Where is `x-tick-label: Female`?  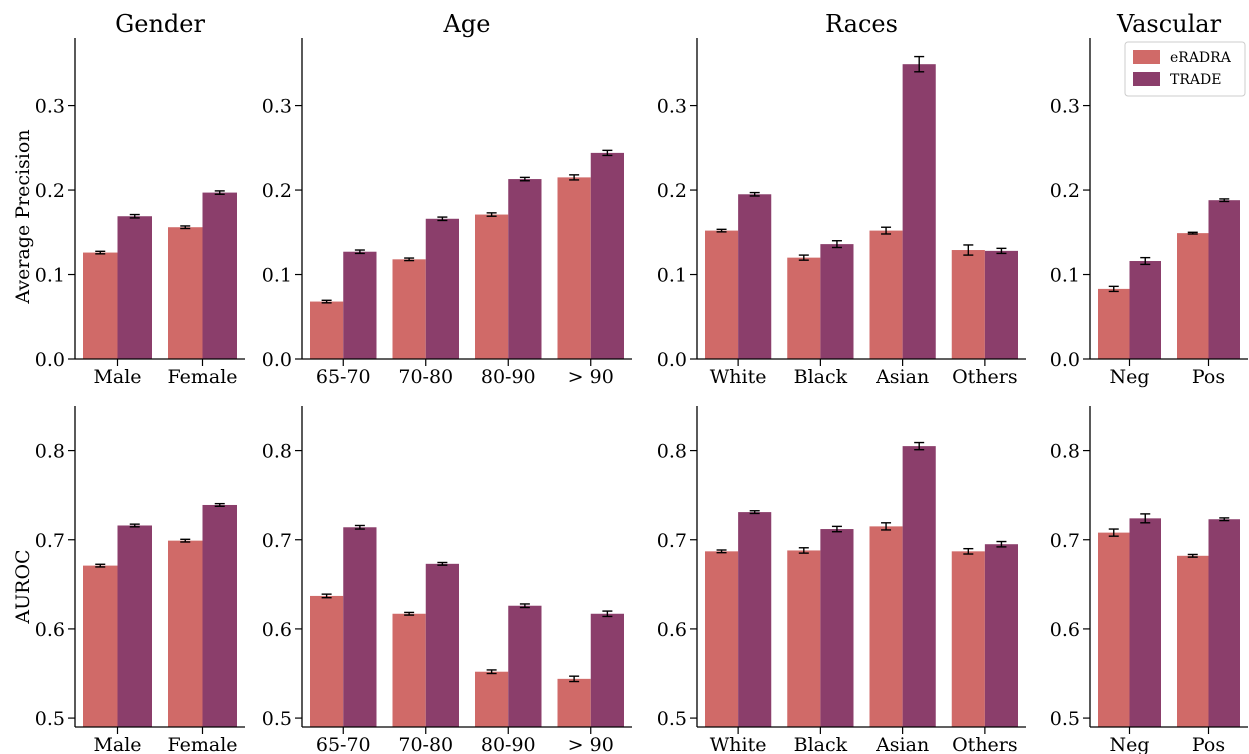
x-tick-label: Female is located at coordinates (202, 377).